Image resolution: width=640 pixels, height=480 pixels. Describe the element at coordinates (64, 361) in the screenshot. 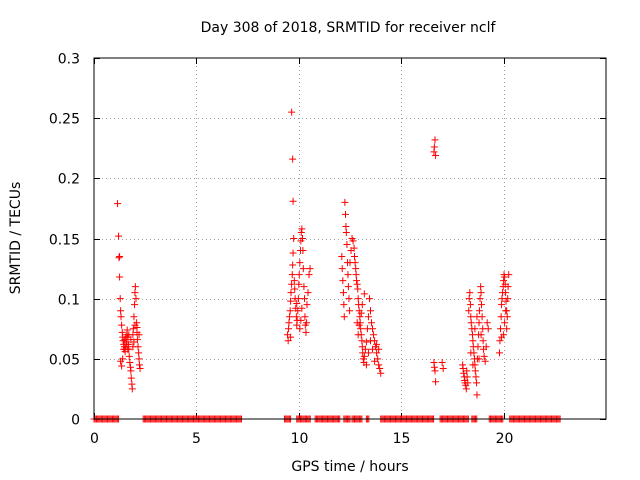

I see `y-tick-label: 0.05` at that location.